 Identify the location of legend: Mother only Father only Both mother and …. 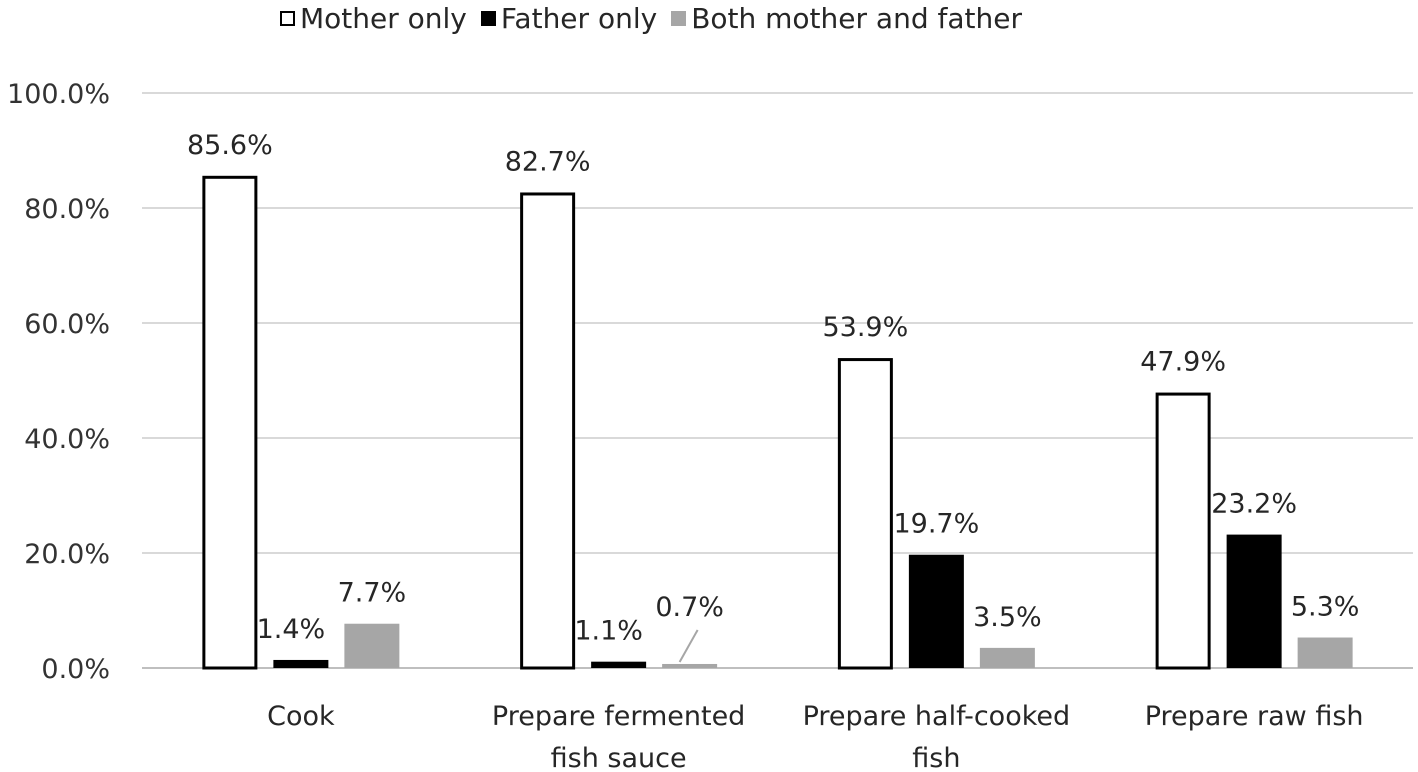
(658, 18).